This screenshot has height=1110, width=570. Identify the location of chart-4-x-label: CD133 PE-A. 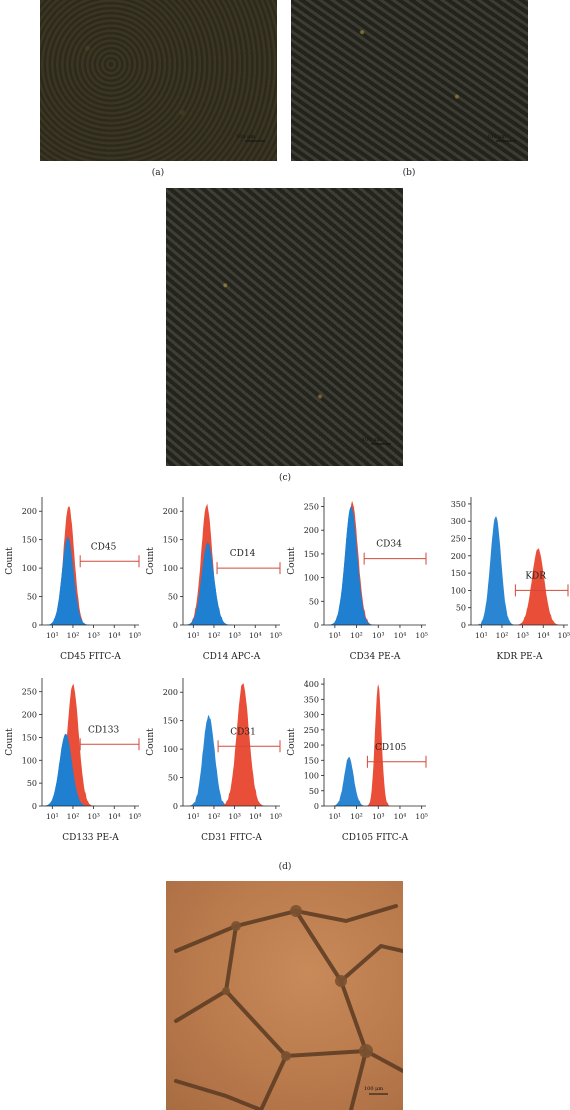
(90, 838).